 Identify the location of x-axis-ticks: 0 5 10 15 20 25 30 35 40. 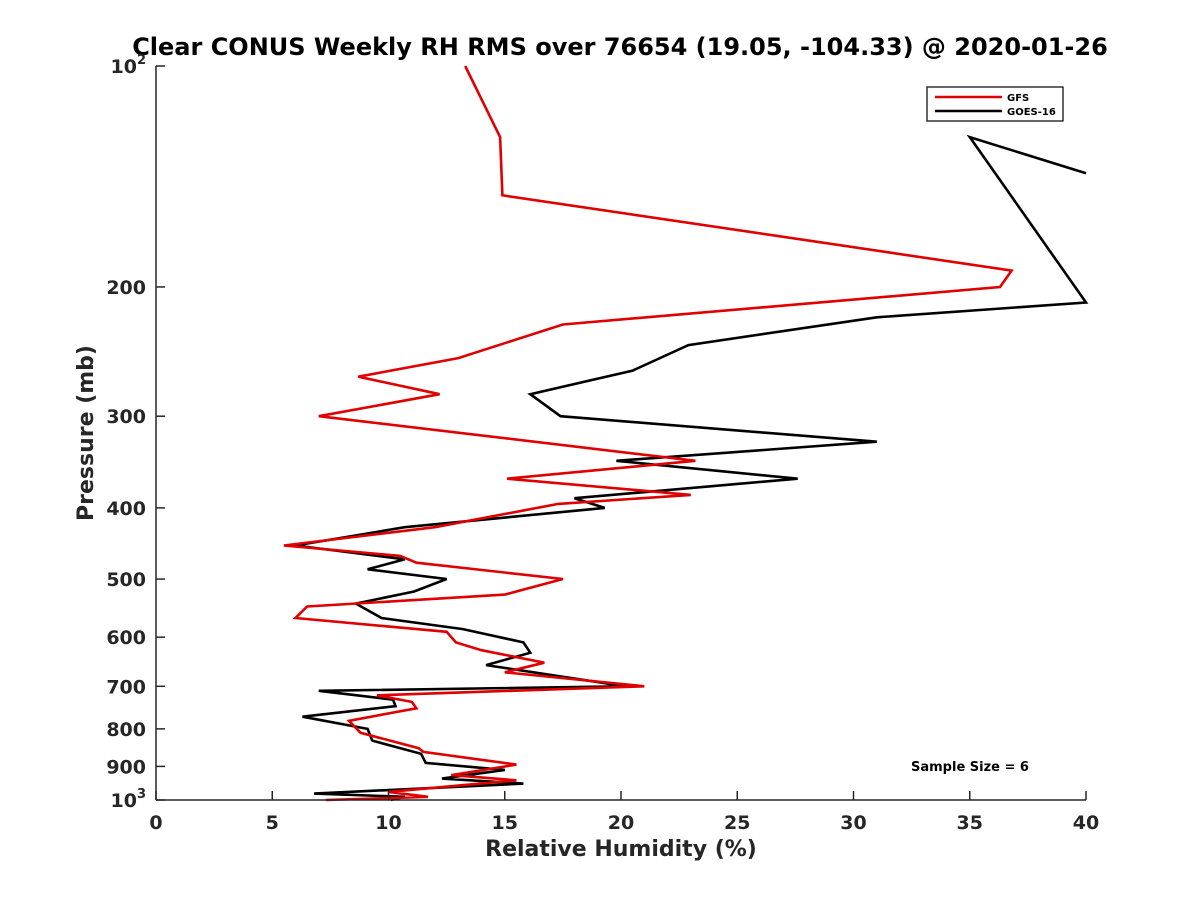
(624, 812).